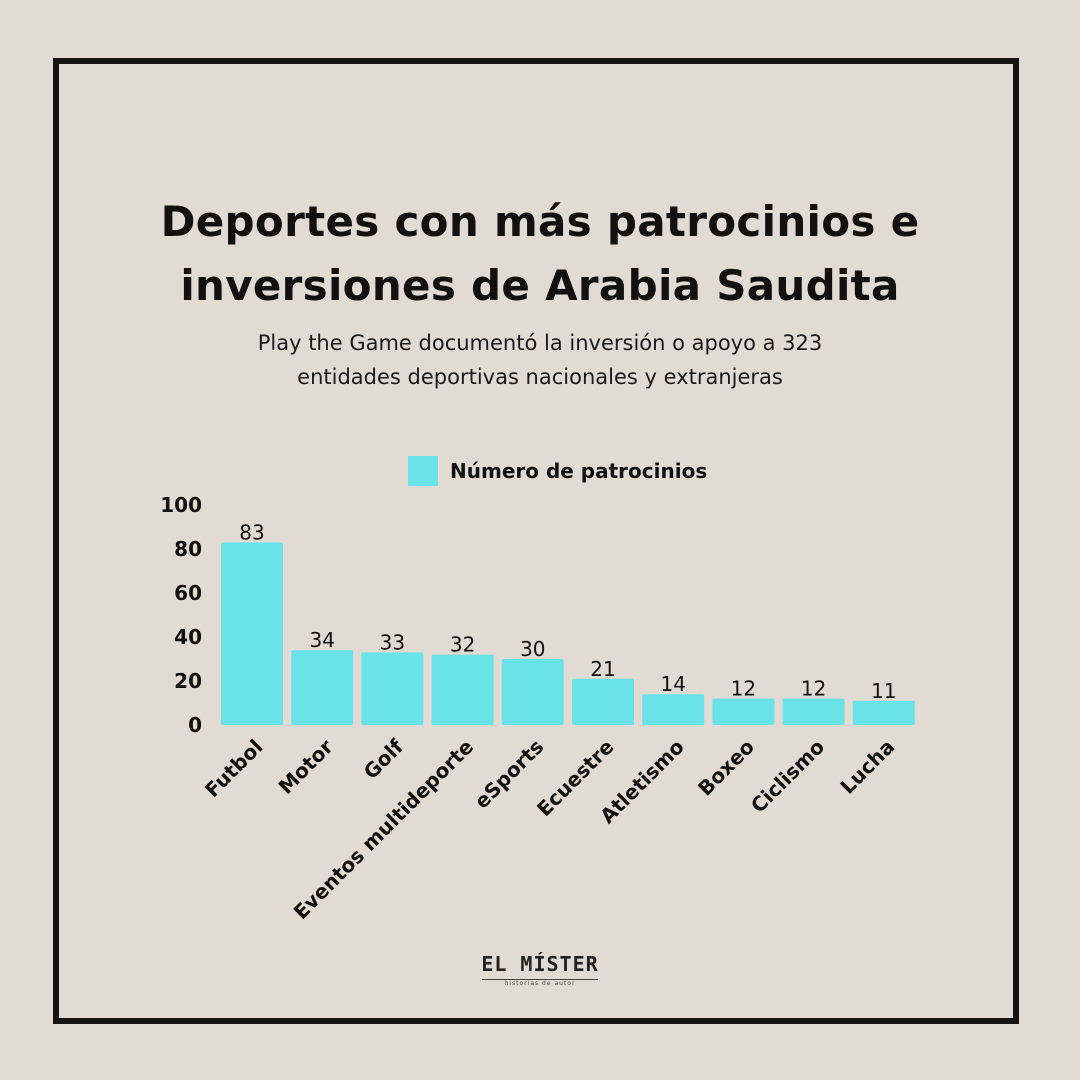 Image resolution: width=1080 pixels, height=1080 pixels. I want to click on x-category-label: Motor, so click(306, 766).